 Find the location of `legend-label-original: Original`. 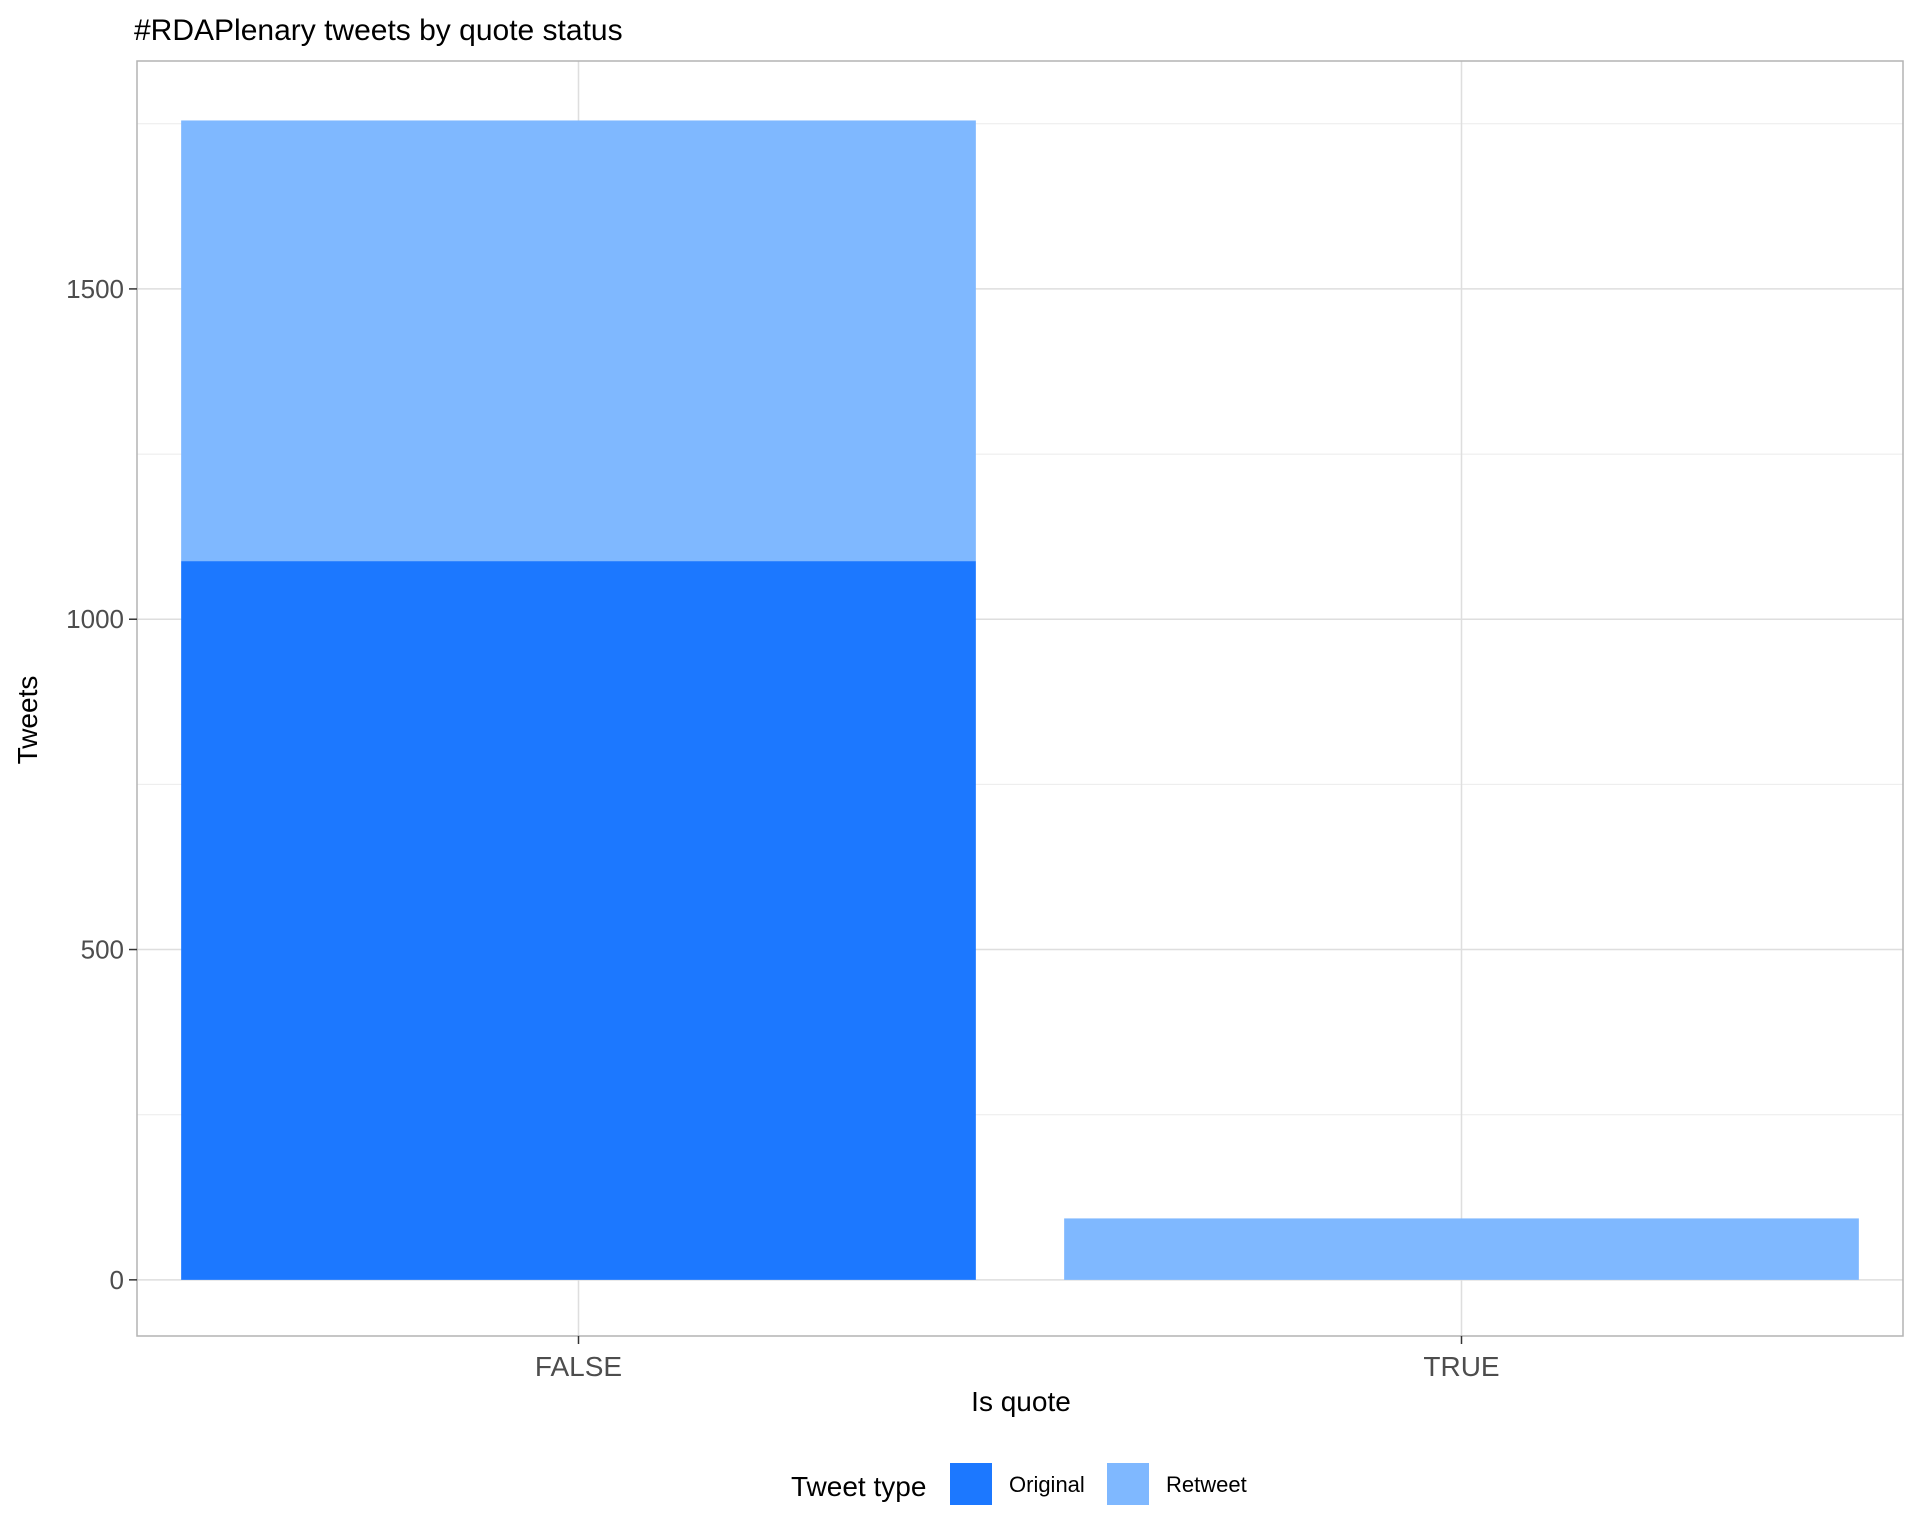

legend-label-original: Original is located at coordinates (1047, 1484).